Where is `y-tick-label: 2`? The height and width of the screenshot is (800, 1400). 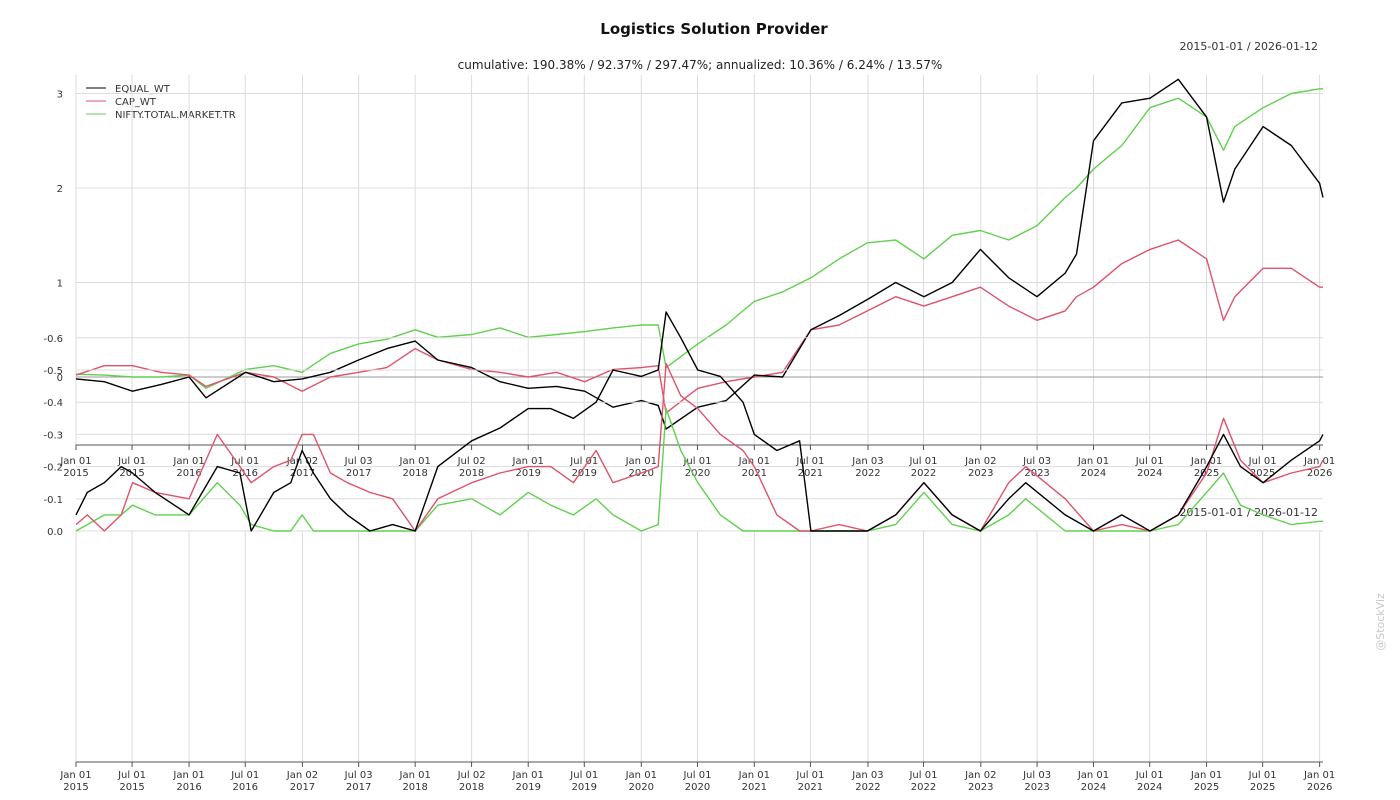
y-tick-label: 2 is located at coordinates (60, 189).